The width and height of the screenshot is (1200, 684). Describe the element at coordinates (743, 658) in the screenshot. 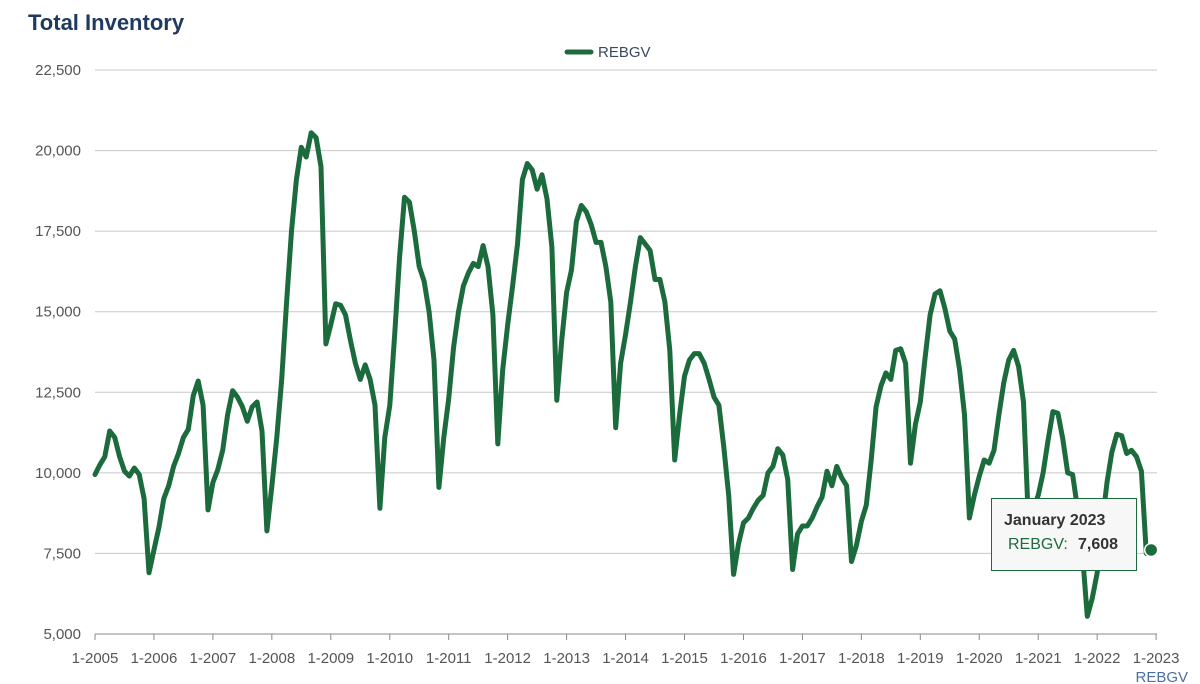

I see `x-tick-label: 1-2016` at that location.